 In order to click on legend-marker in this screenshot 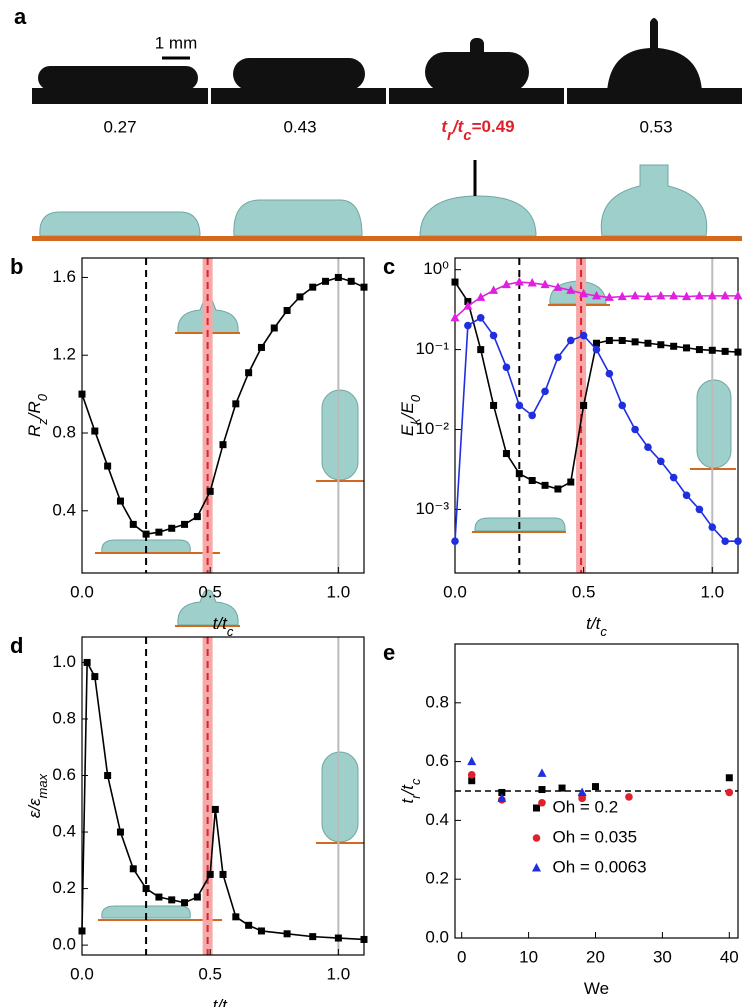, I will do `click(536, 808)`.